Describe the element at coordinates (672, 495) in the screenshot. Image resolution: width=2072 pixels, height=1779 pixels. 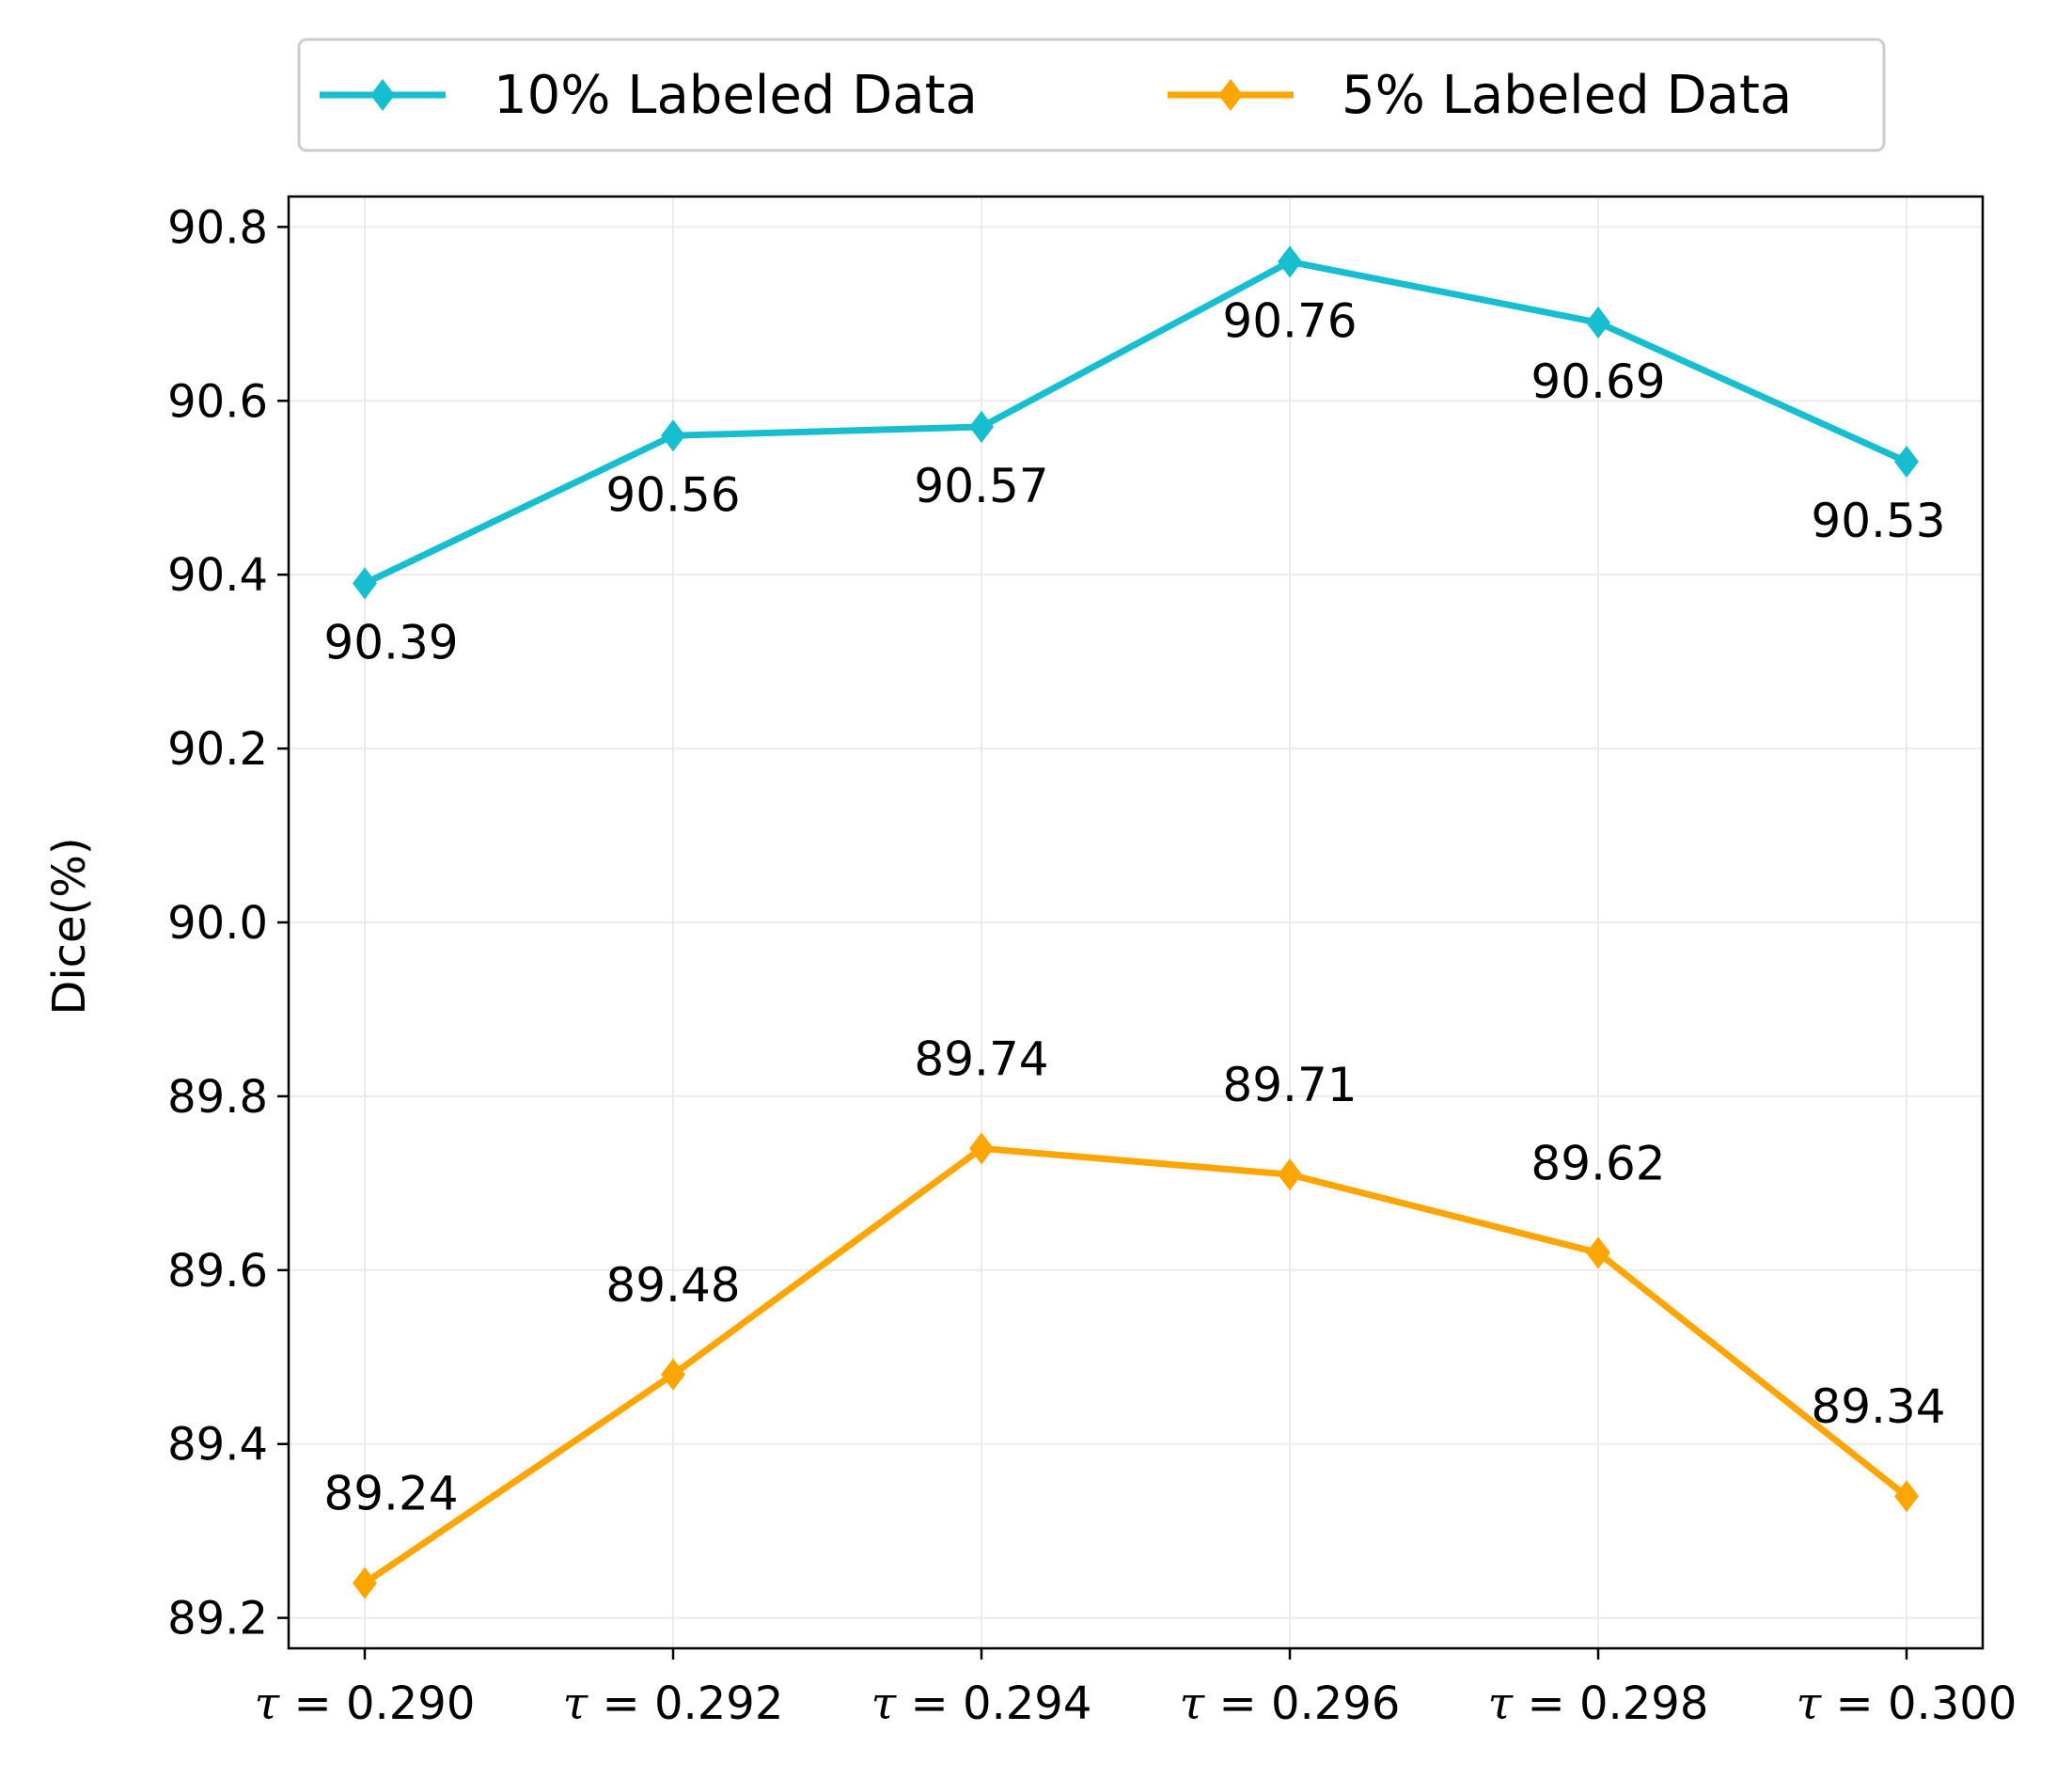
I see `data-label: 90.56` at that location.